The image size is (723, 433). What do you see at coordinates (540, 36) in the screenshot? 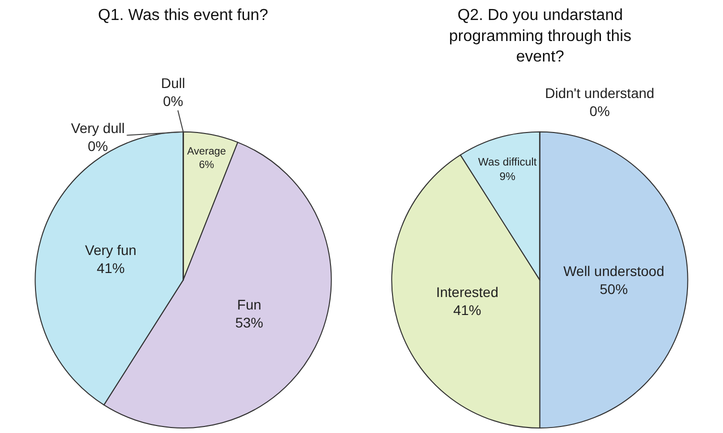
I see `chart-title: Q2. Do you undarstand programming through this event?` at bounding box center [540, 36].